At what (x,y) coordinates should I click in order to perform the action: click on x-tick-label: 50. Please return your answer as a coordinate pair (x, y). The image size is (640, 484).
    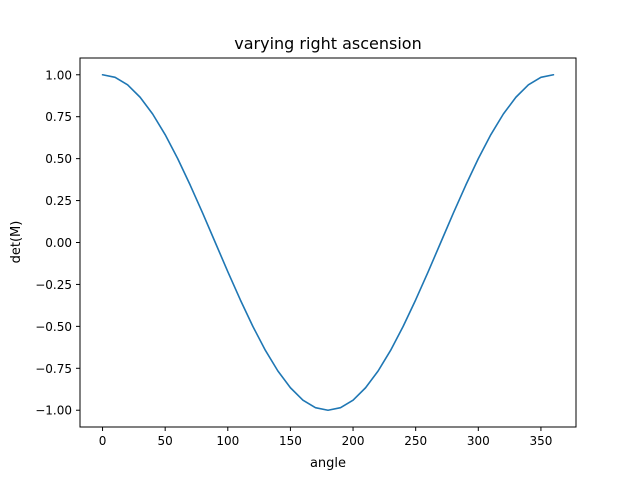
    Looking at the image, I should click on (165, 441).